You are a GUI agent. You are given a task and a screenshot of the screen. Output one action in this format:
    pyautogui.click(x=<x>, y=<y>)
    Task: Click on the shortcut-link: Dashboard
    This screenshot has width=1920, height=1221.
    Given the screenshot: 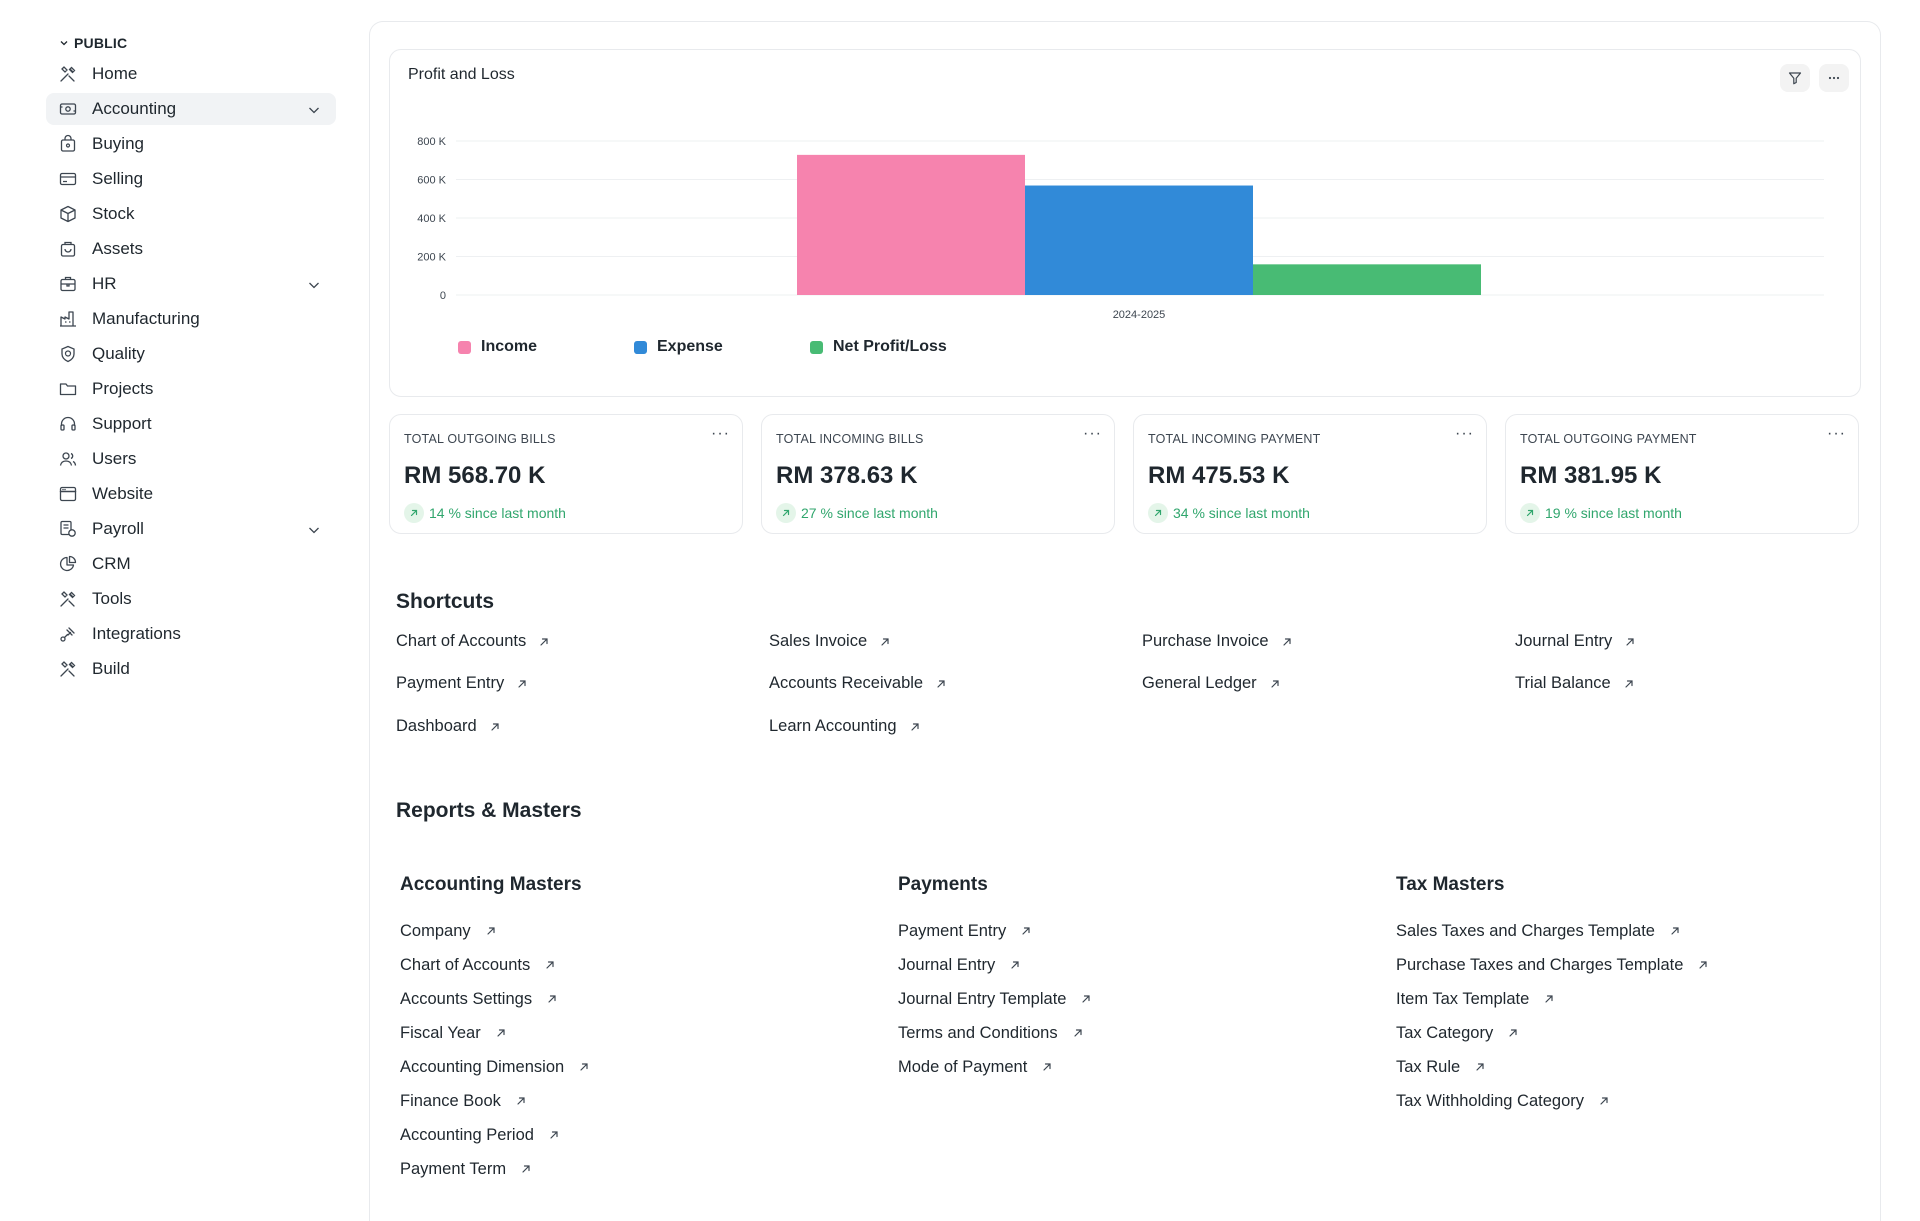 What is the action you would take?
    pyautogui.click(x=448, y=726)
    